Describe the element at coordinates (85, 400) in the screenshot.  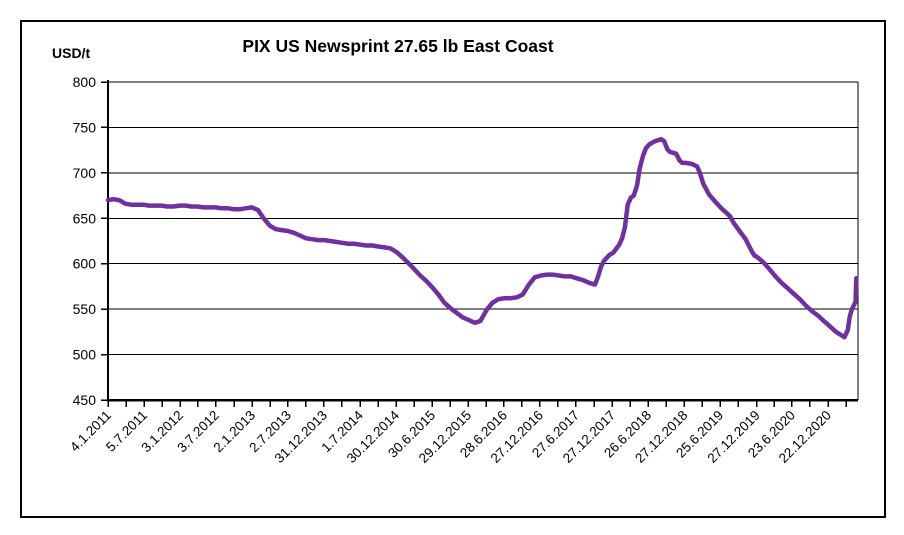
I see `y-tick-label: 450` at that location.